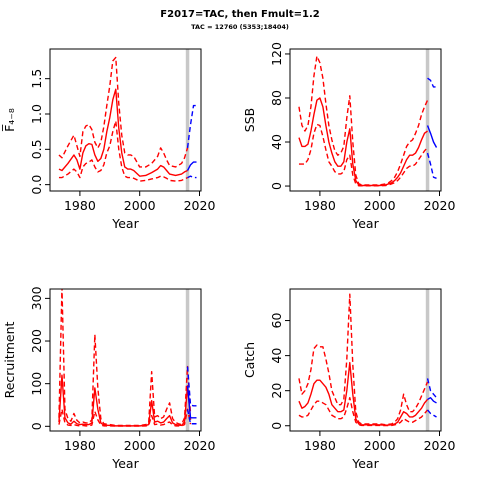 The height and width of the screenshot is (480, 480). What do you see at coordinates (276, 98) in the screenshot?
I see `y-tick-label: 80` at bounding box center [276, 98].